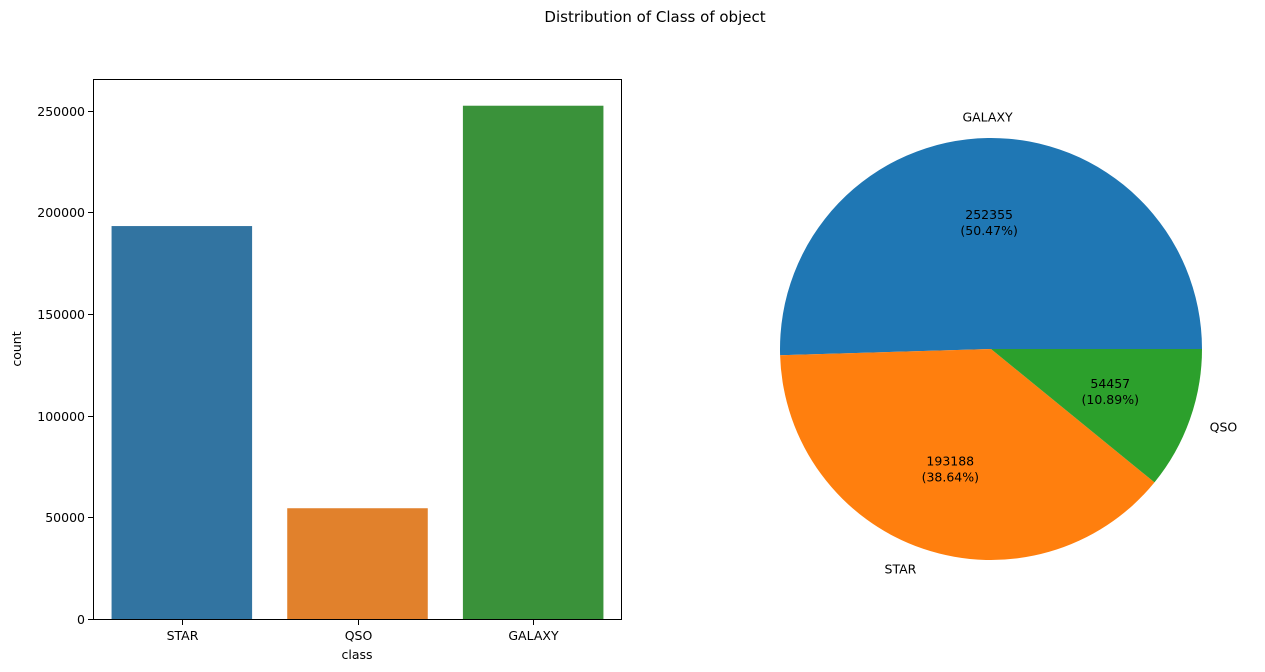  What do you see at coordinates (61, 111) in the screenshot?
I see `y-tick-label: 250000` at bounding box center [61, 111].